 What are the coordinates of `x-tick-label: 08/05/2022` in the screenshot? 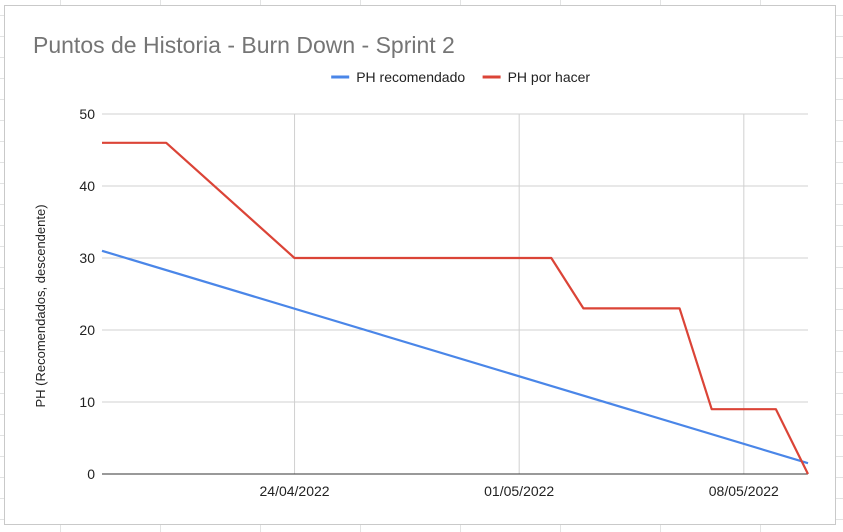 It's located at (744, 491).